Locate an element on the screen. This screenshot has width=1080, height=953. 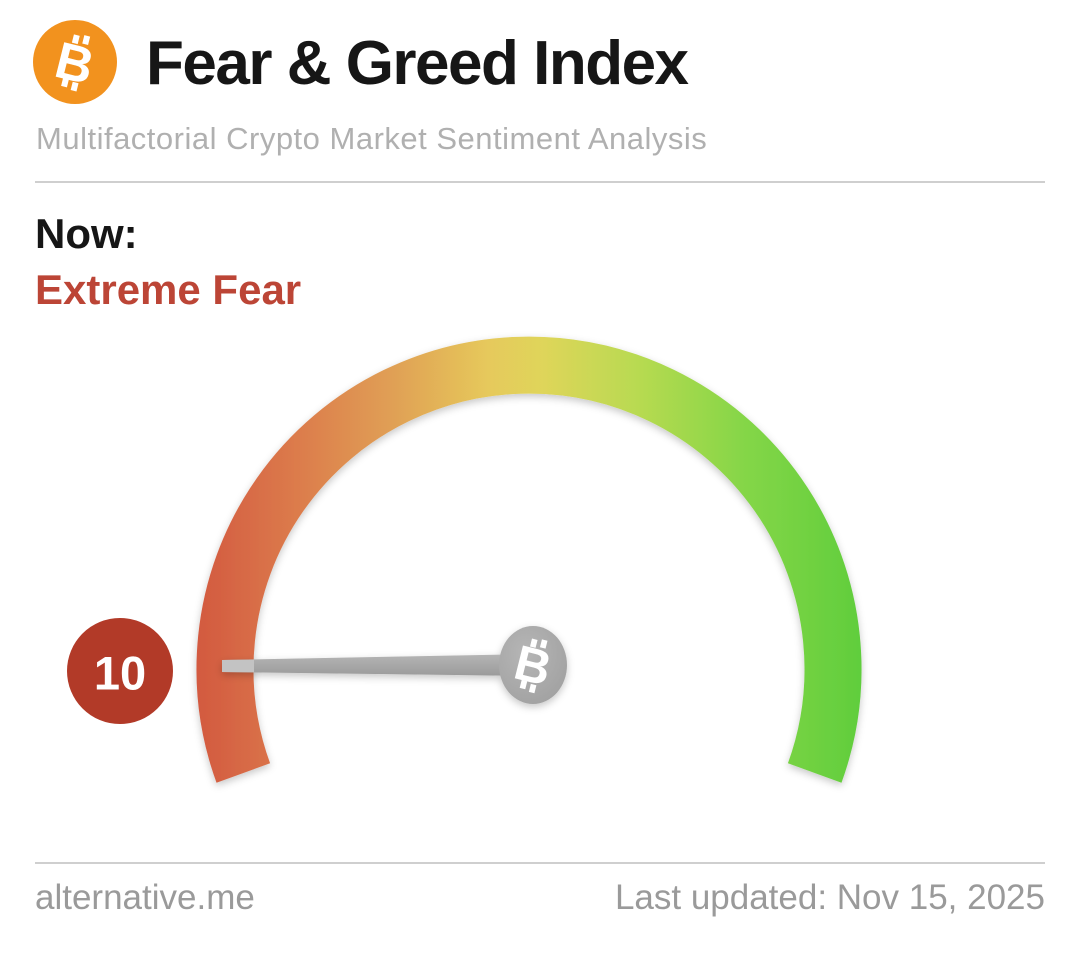
gauge-needle is located at coordinates (394, 665).